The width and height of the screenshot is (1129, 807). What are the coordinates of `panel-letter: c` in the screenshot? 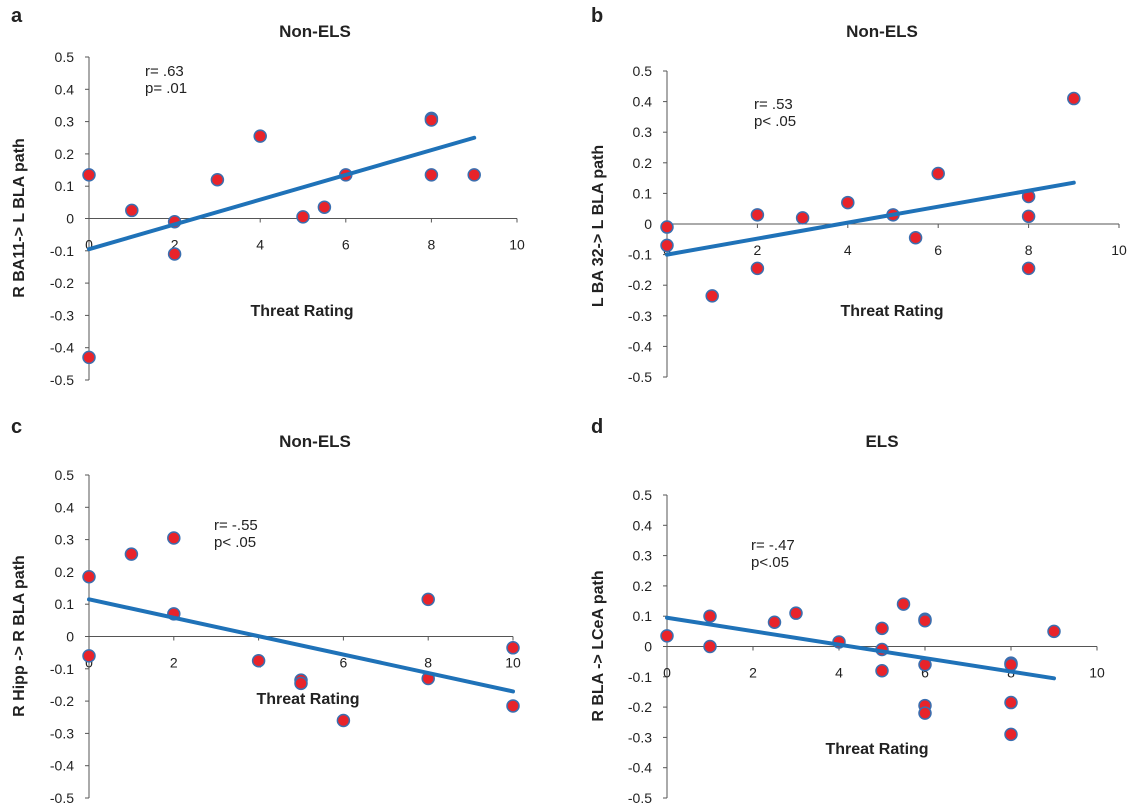 It's located at (16, 427).